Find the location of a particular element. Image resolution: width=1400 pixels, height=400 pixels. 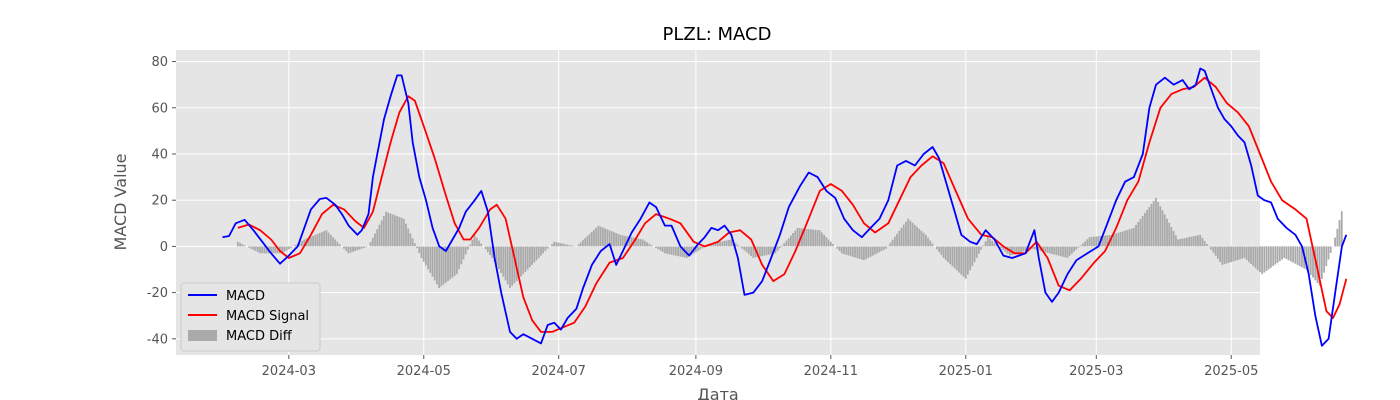

y-tick-label: 0 is located at coordinates (164, 247).